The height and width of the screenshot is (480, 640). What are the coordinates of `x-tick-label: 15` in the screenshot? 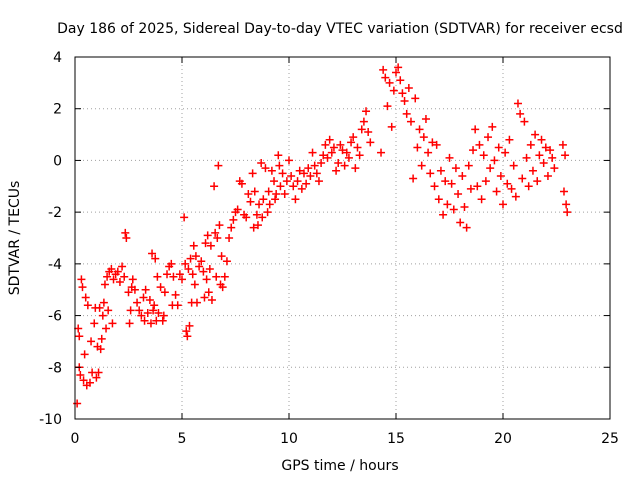 It's located at (396, 439).